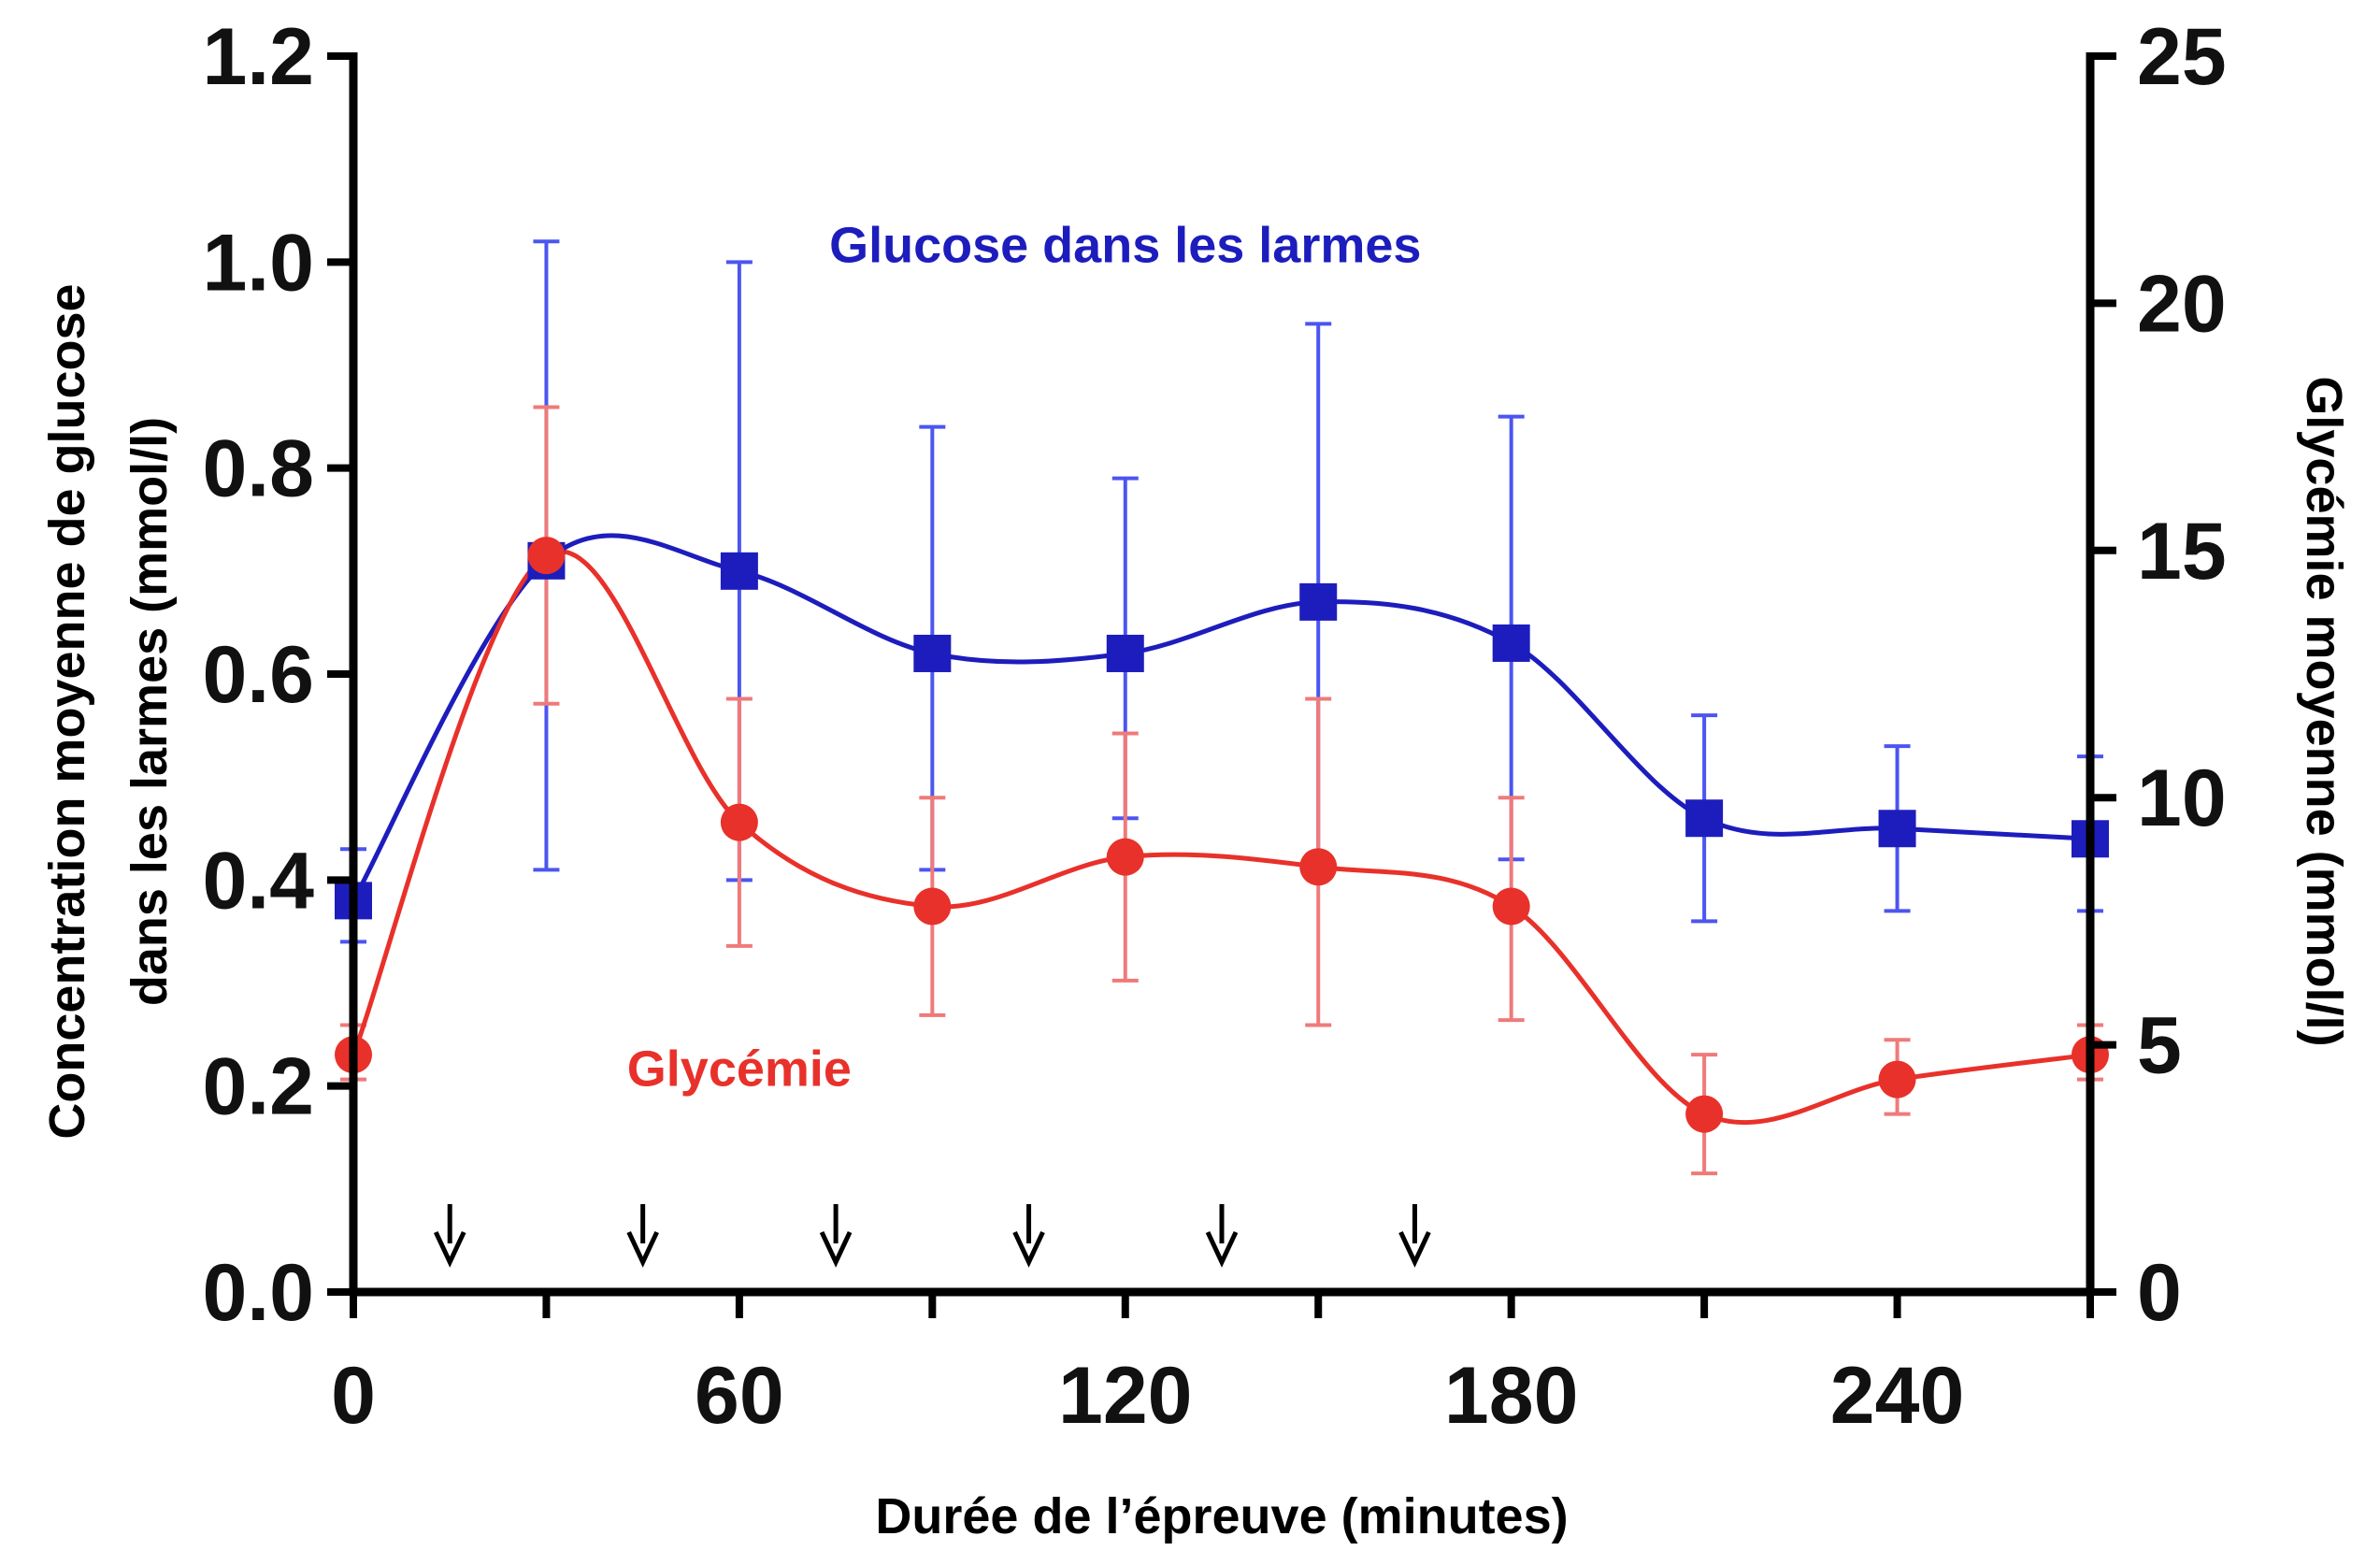 This screenshot has height=1565, width=2380. Describe the element at coordinates (258, 263) in the screenshot. I see `y-left-tick-label: 1.0` at that location.